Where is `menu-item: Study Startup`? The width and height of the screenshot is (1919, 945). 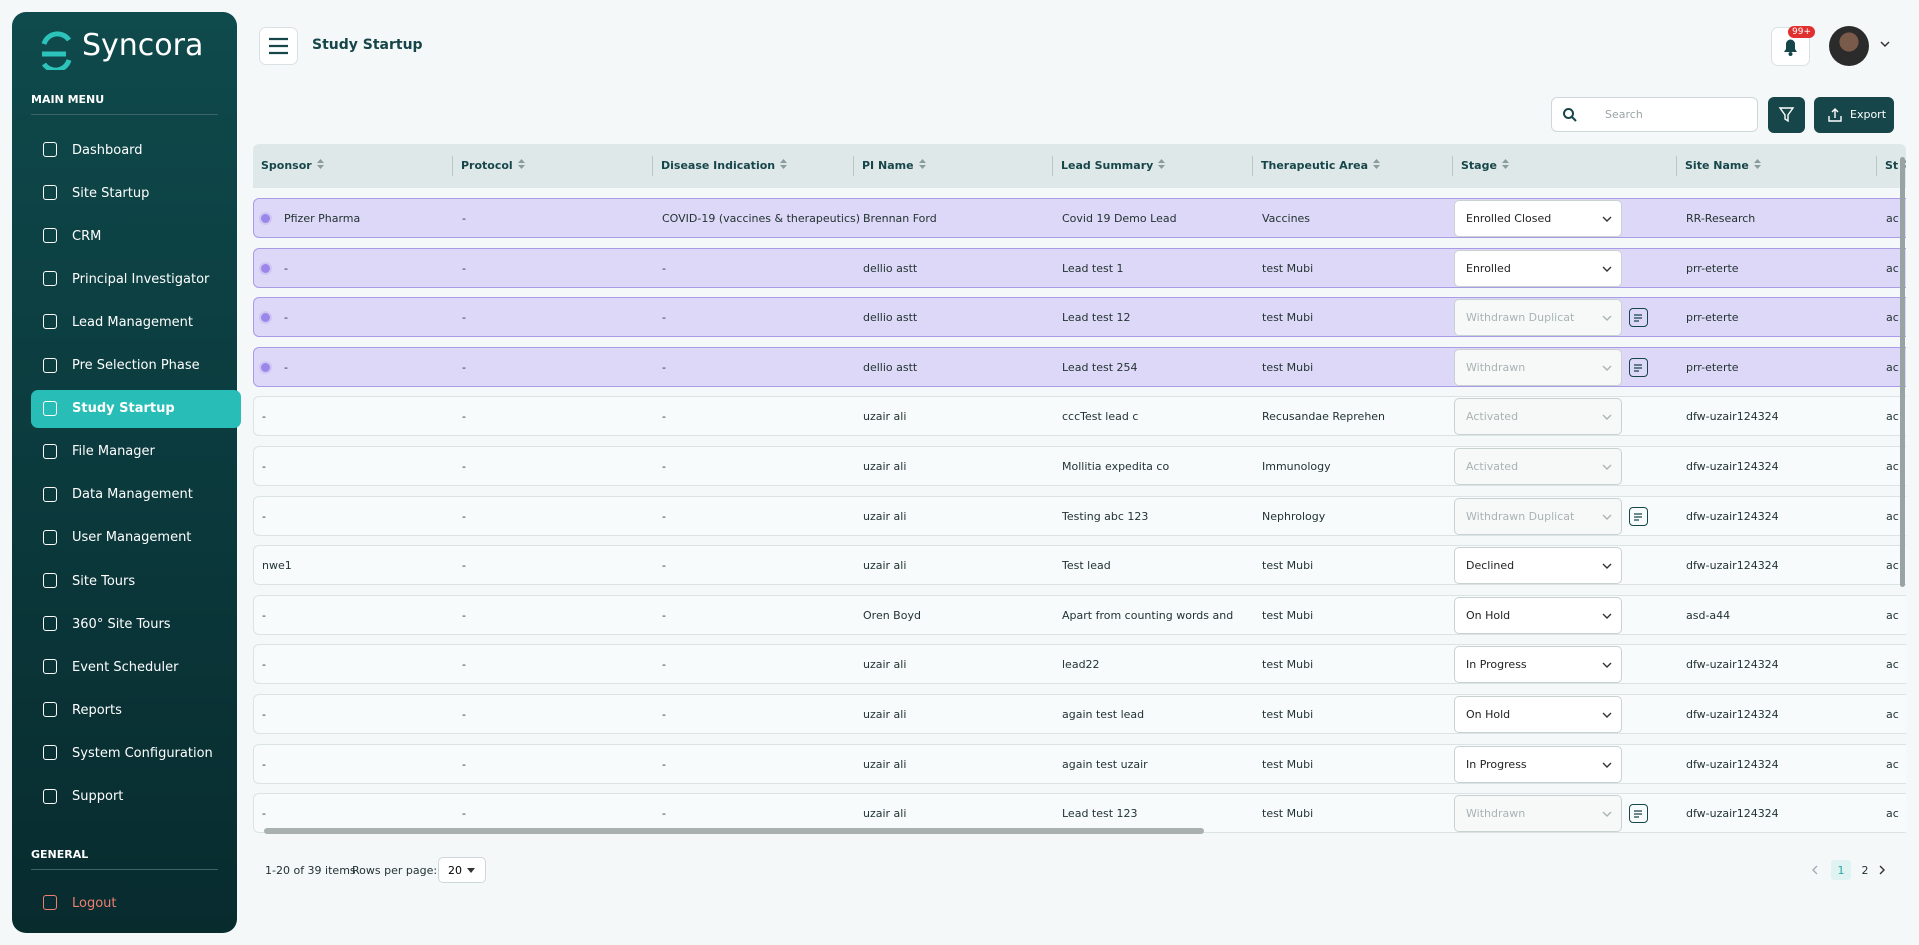
menu-item: Study Startup is located at coordinates (136, 408).